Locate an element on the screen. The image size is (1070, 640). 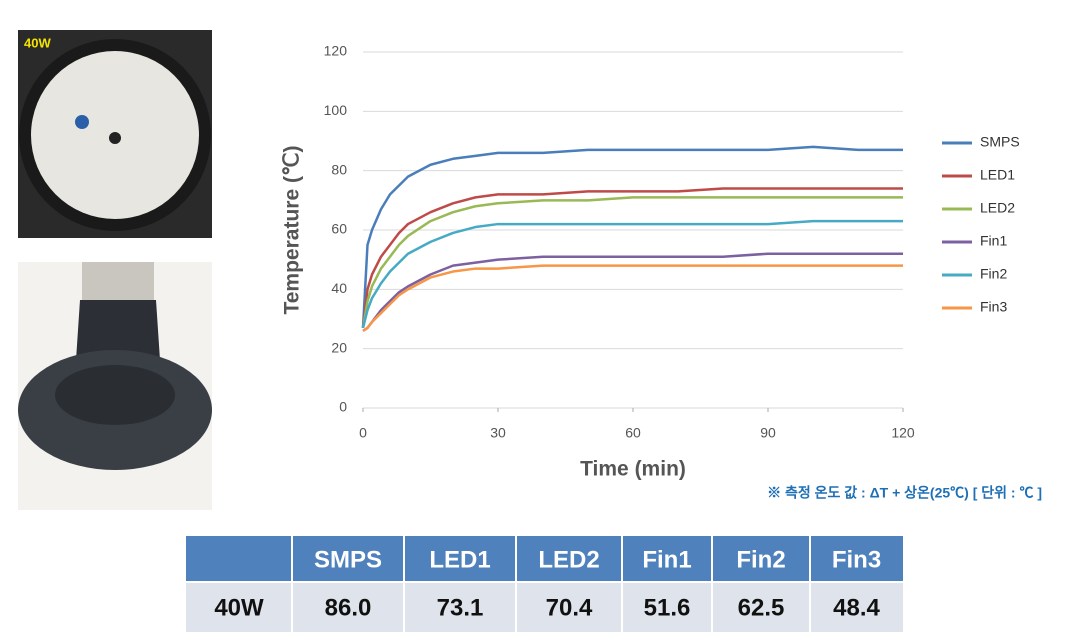
table-header-bg is located at coordinates (544, 559).